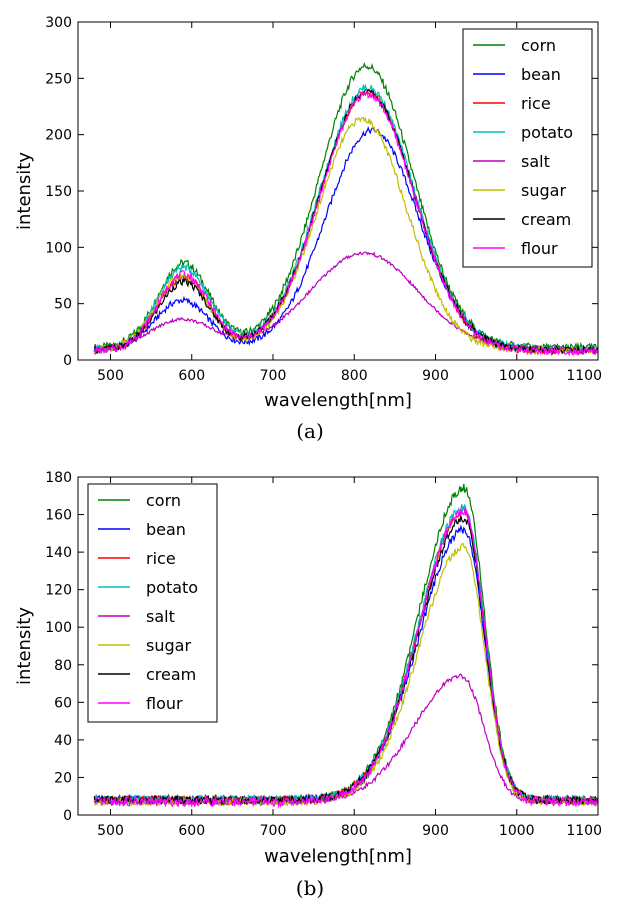 Image resolution: width=628 pixels, height=911 pixels. I want to click on y-tick-label: 300, so click(58, 23).